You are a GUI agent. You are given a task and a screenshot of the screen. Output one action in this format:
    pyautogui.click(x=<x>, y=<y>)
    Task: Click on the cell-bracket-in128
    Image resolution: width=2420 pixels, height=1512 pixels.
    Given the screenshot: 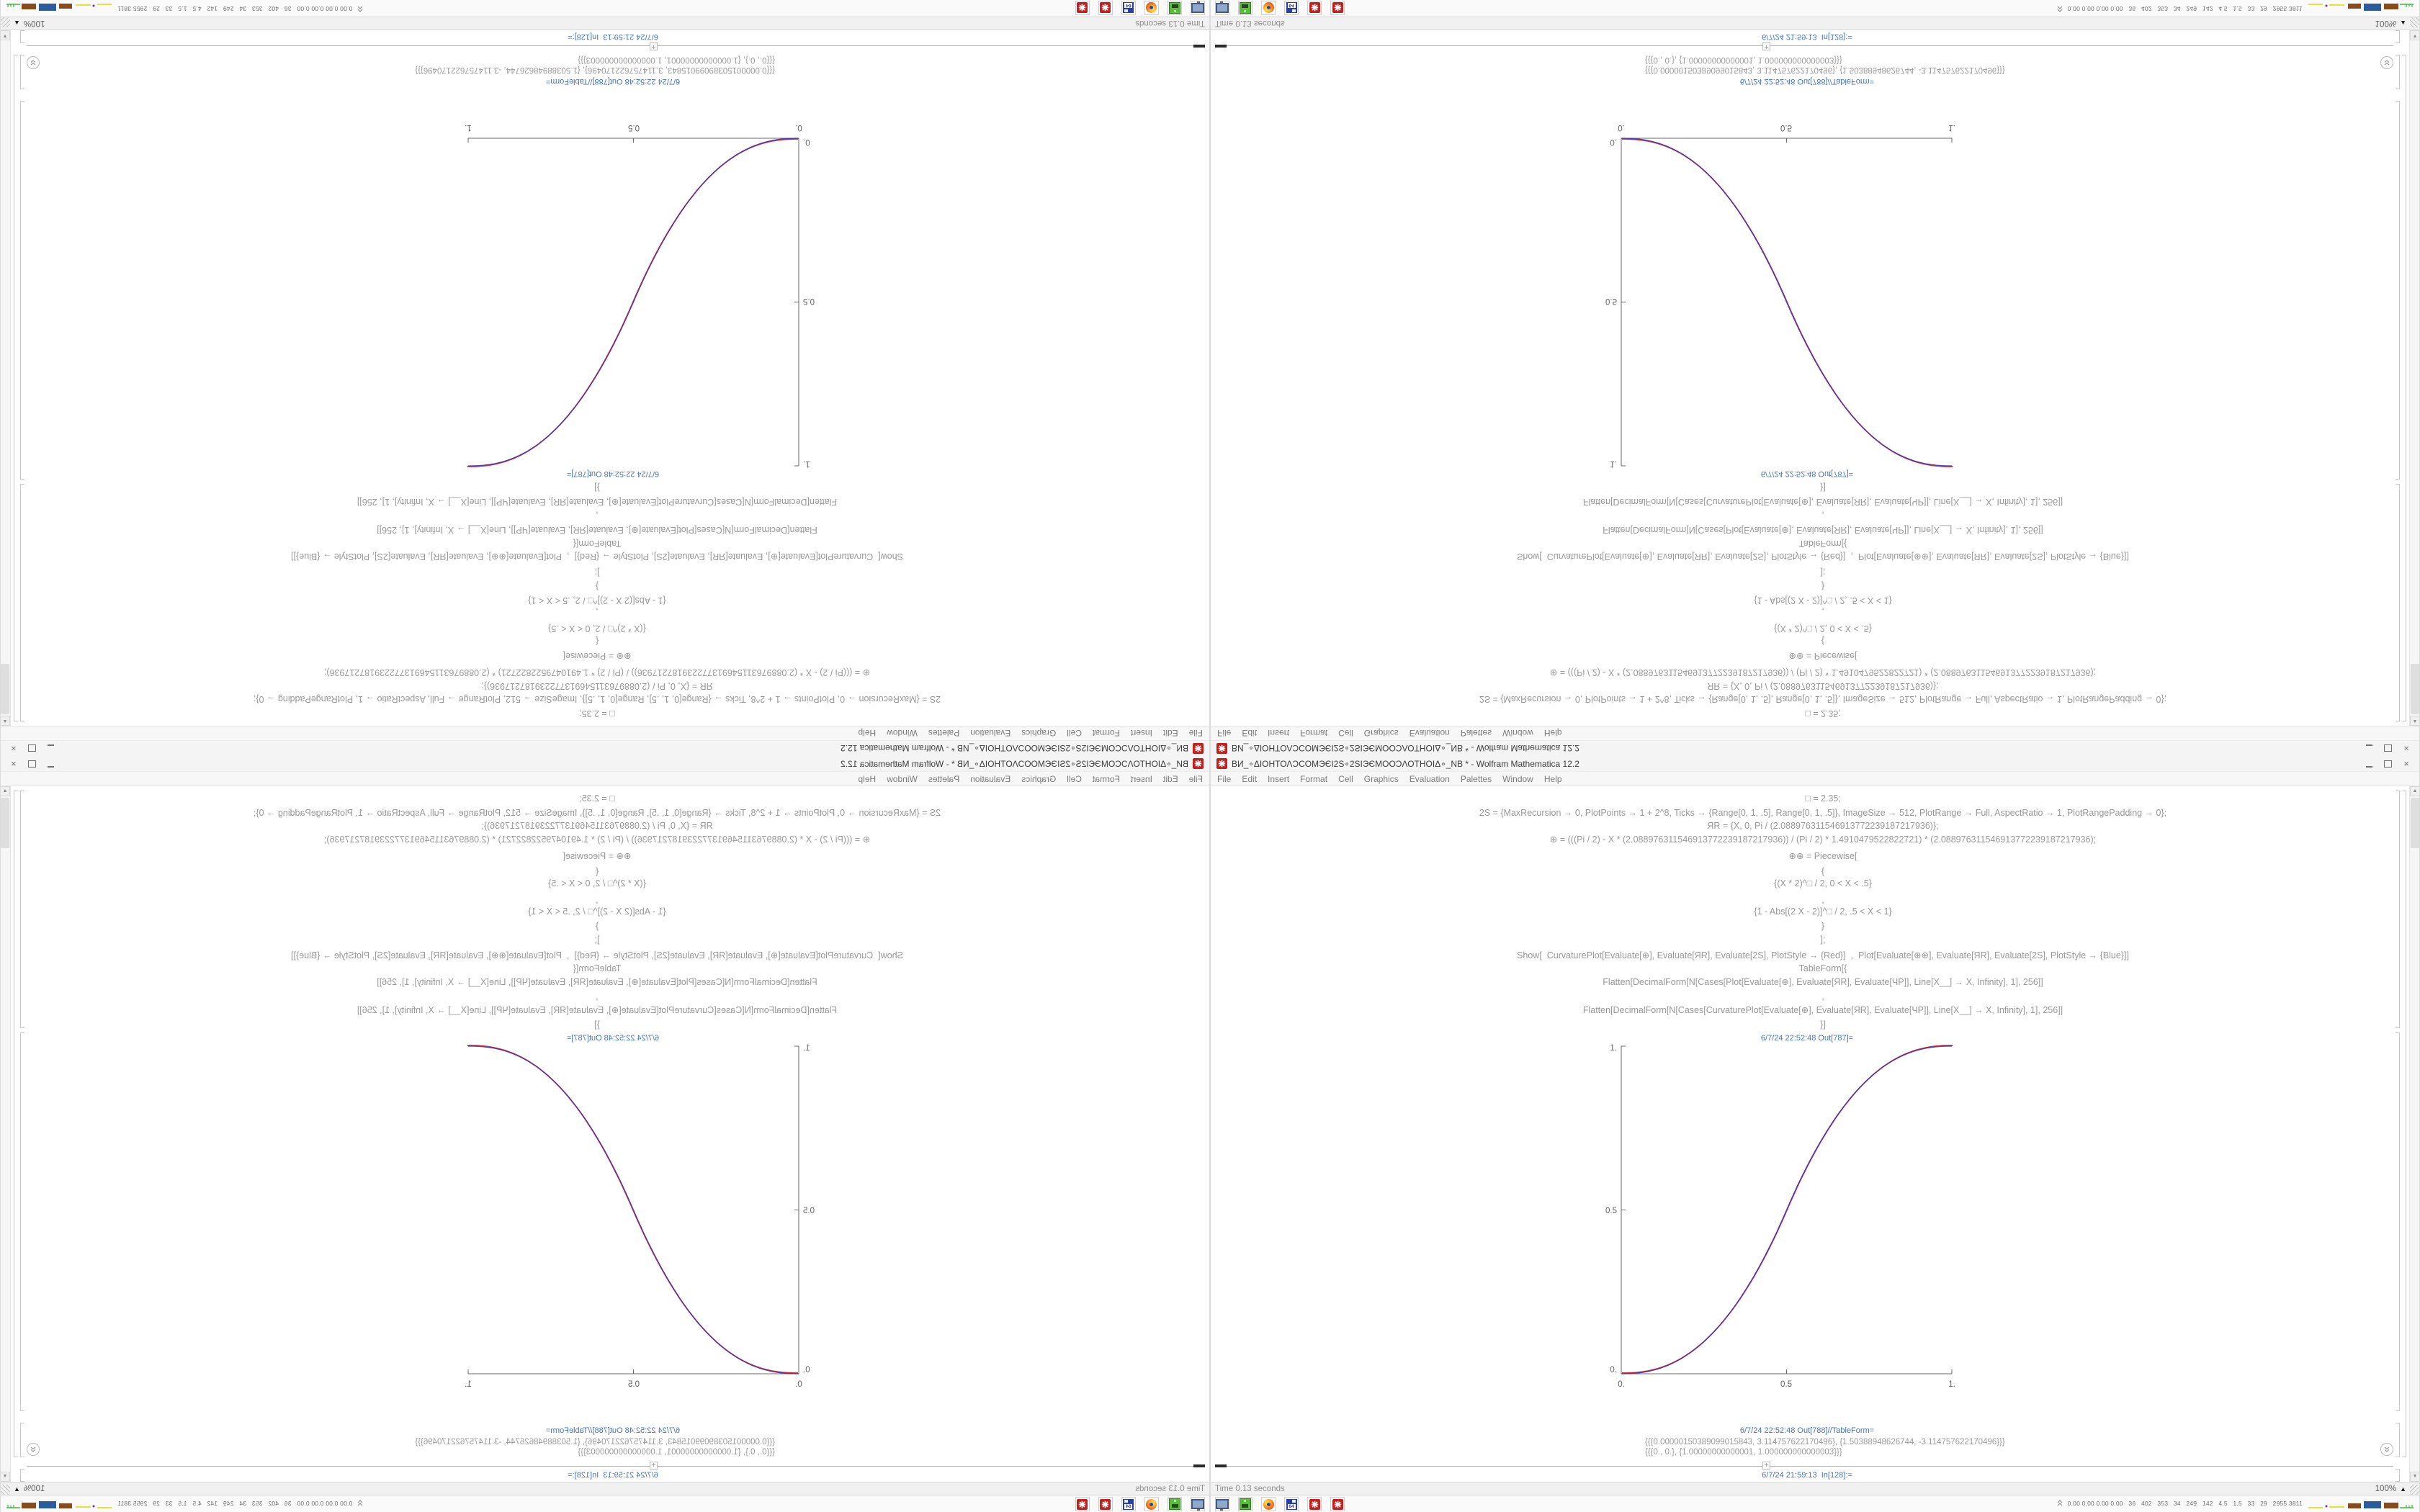 What is the action you would take?
    pyautogui.click(x=2398, y=1475)
    